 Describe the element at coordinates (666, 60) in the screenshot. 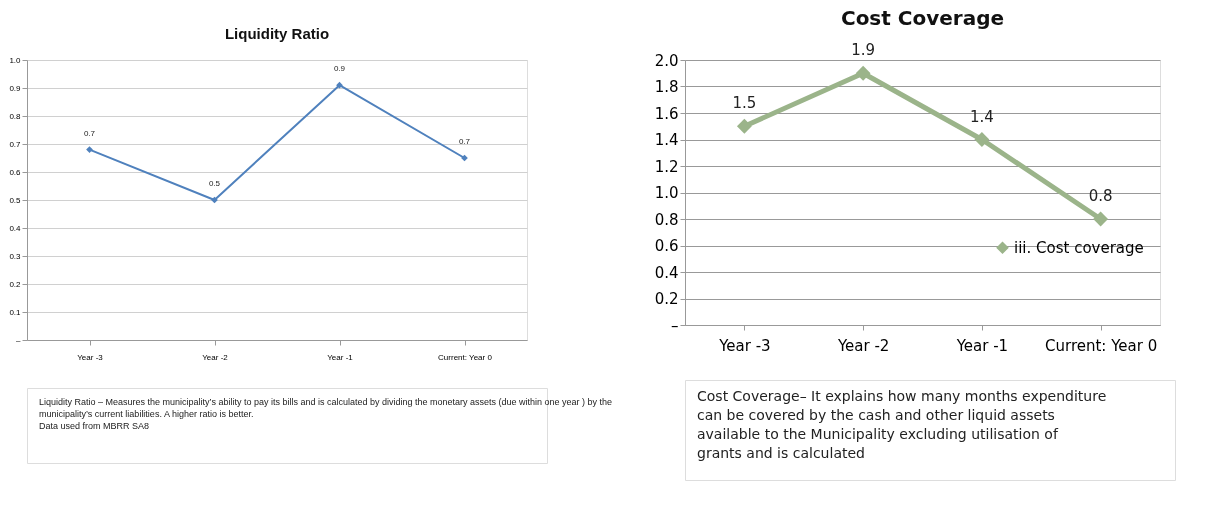

I see `y-tick-label: 2.0` at that location.